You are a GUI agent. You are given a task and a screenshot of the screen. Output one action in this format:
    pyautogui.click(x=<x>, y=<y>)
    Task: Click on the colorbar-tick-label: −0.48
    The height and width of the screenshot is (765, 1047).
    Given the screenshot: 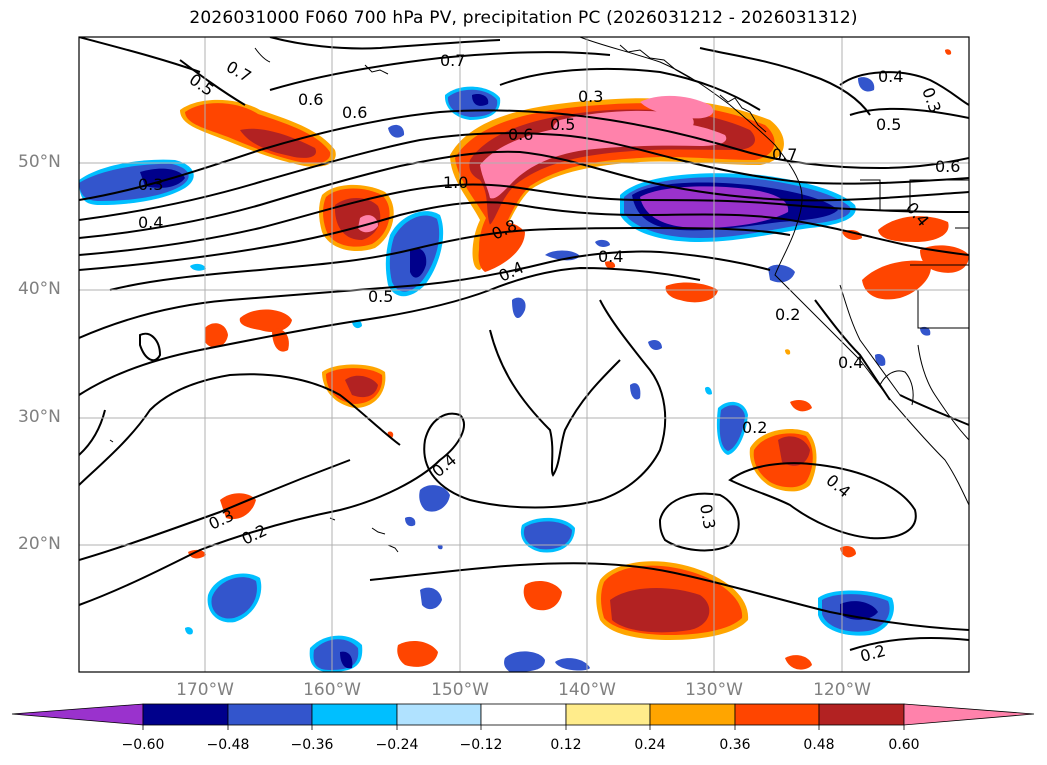 What is the action you would take?
    pyautogui.click(x=228, y=745)
    